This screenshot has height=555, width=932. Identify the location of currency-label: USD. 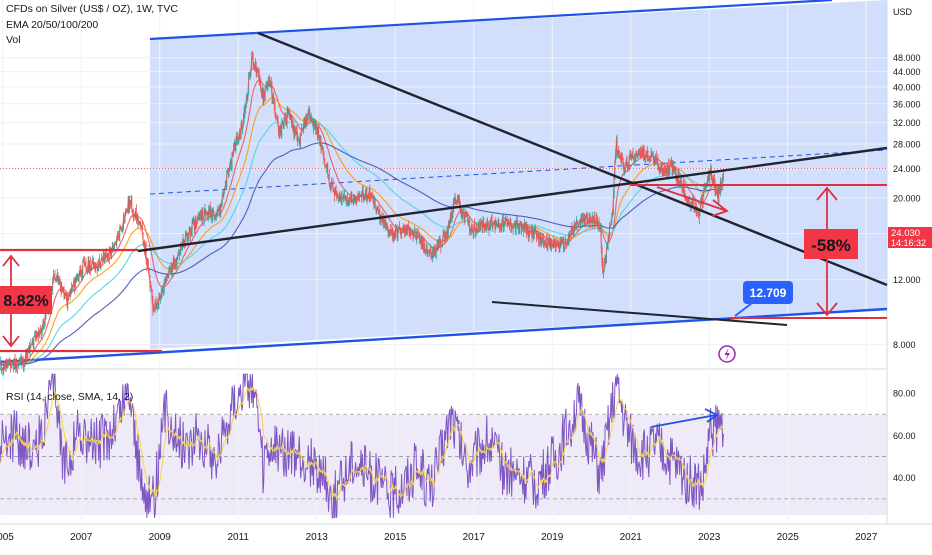
(903, 12).